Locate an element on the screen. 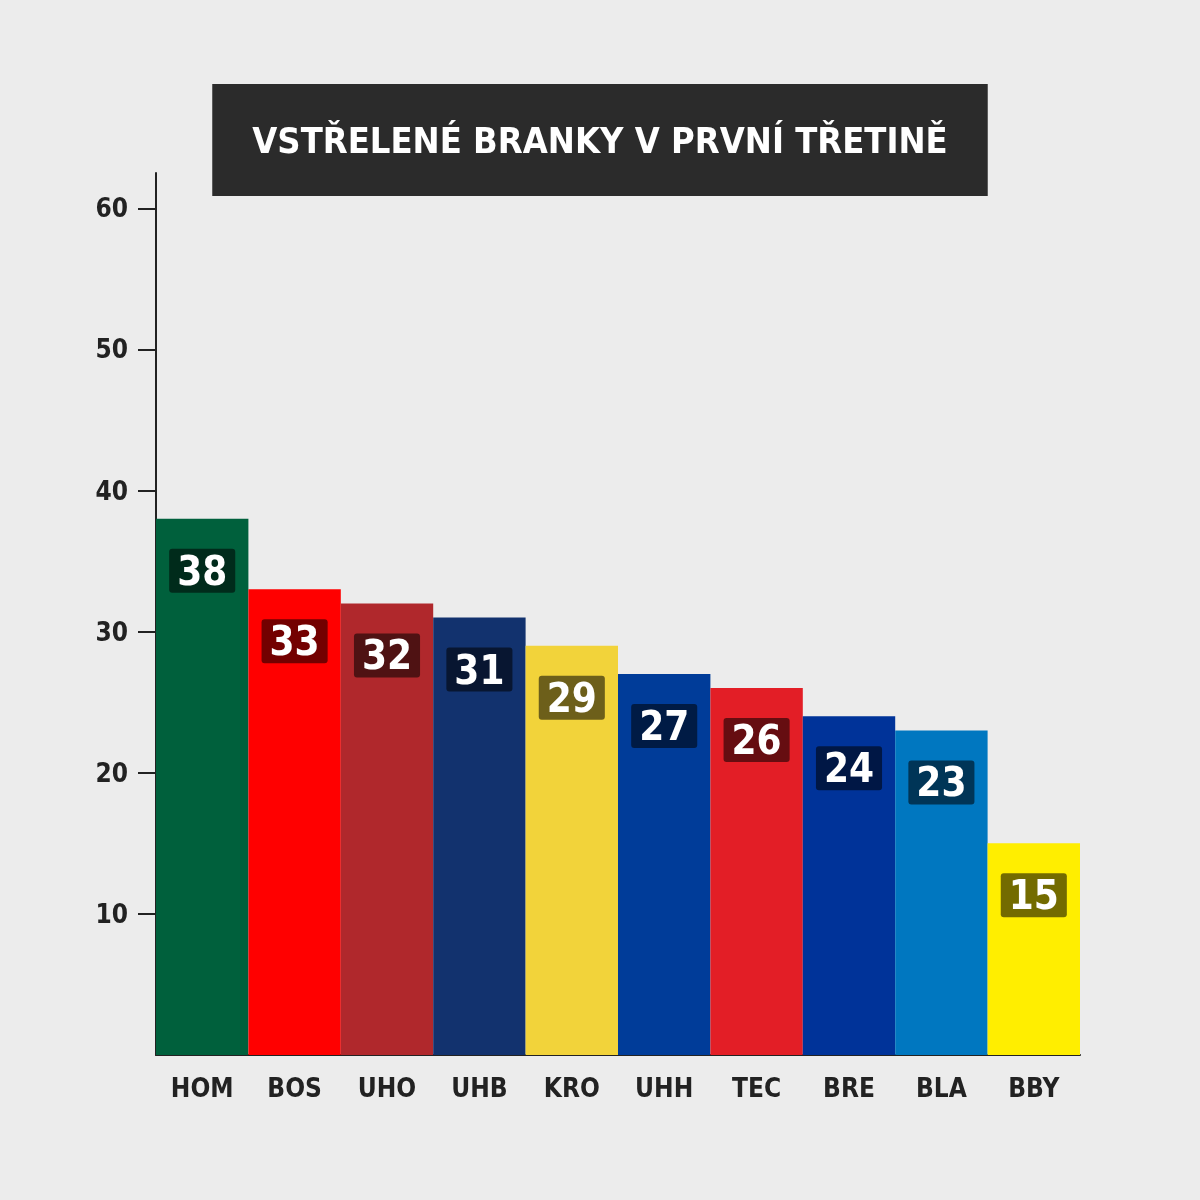 Image resolution: width=1200 pixels, height=1200 pixels. data-label: 33 is located at coordinates (294, 641).